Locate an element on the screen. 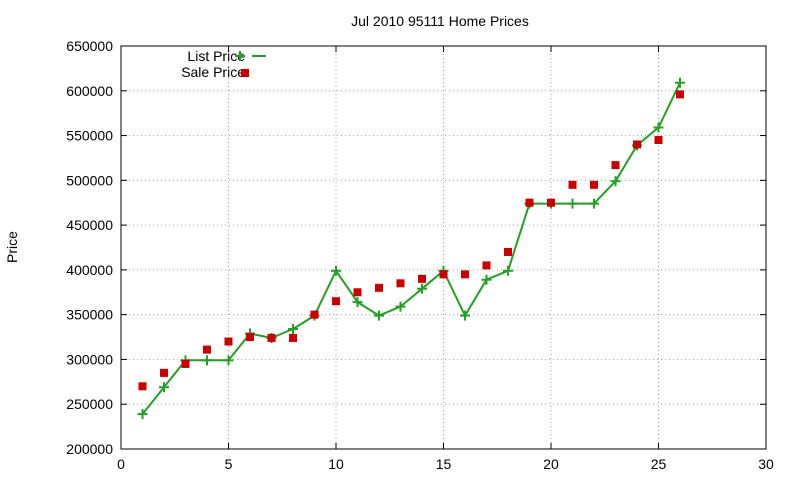  x-tick-label: 20 is located at coordinates (551, 464).